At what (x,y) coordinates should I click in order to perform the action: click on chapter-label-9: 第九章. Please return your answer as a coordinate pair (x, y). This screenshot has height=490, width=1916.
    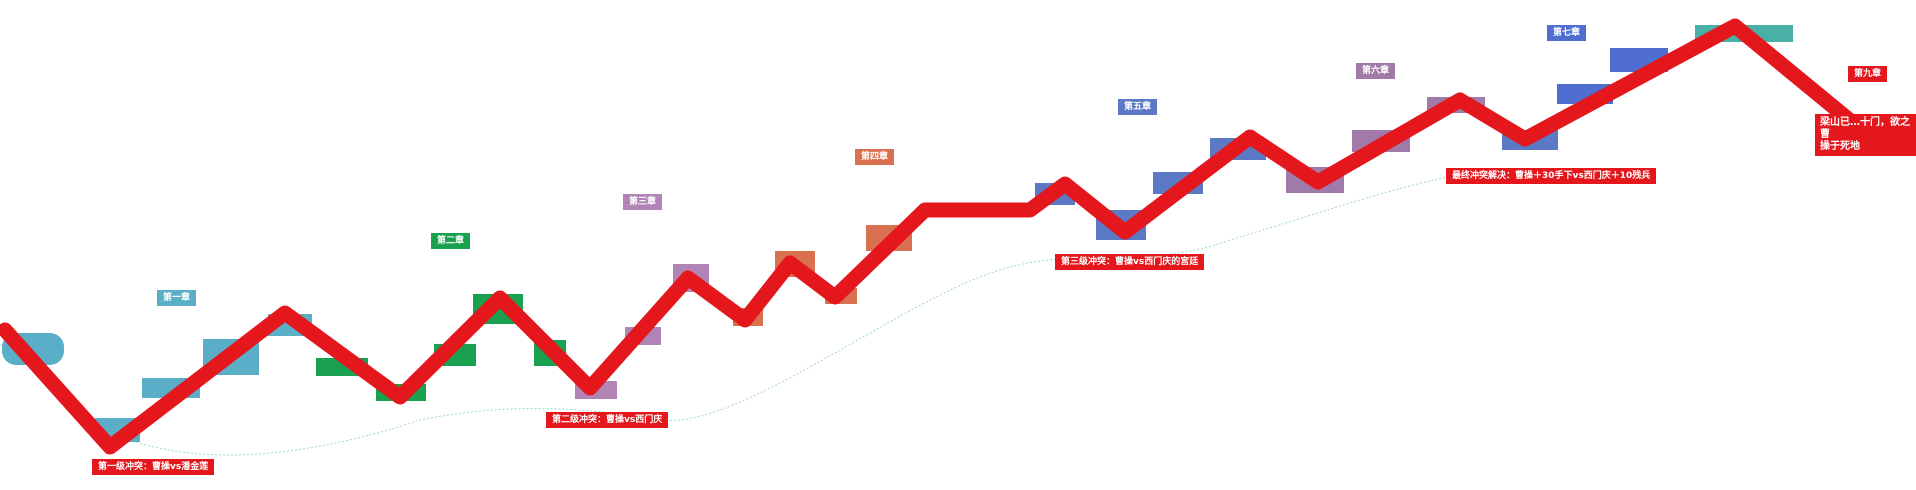
    Looking at the image, I should click on (1868, 74).